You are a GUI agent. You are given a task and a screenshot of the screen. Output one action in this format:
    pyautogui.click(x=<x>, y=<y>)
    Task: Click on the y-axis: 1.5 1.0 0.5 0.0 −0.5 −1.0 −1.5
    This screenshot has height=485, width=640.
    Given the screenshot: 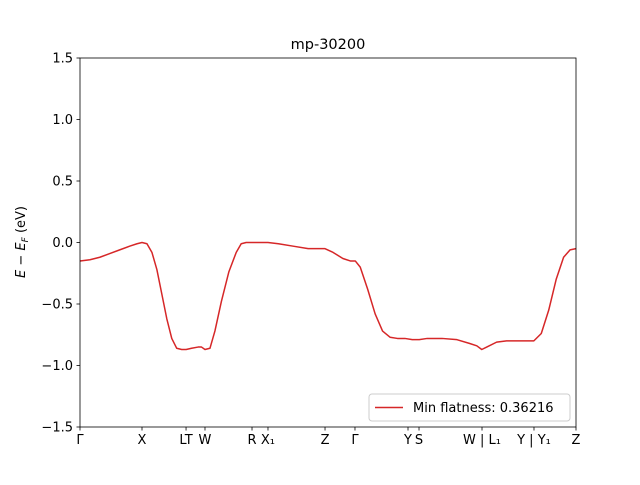 What is the action you would take?
    pyautogui.click(x=60, y=244)
    